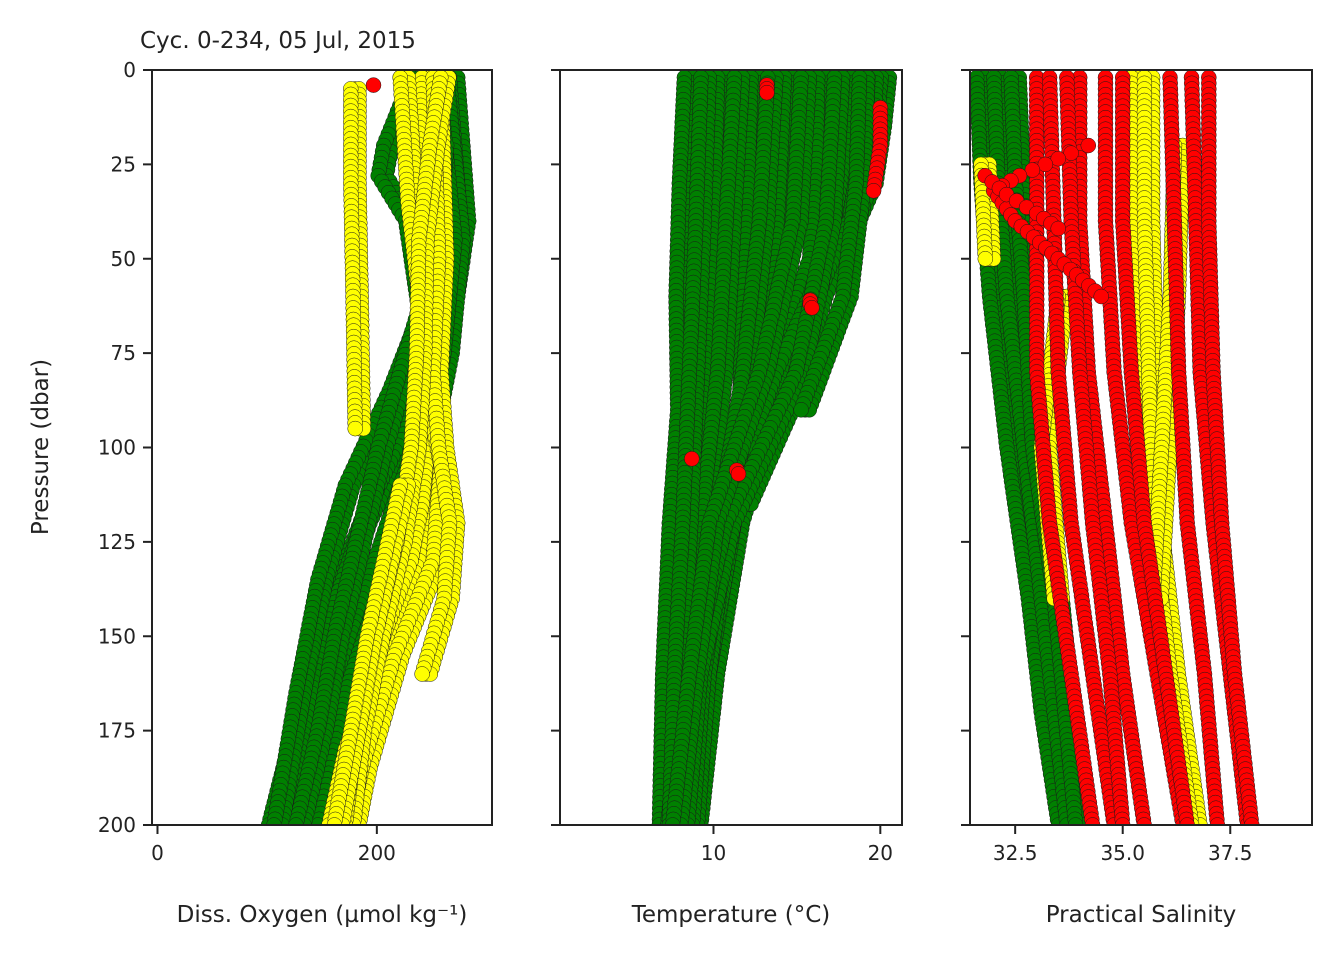 The image size is (1337, 962). Describe the element at coordinates (123, 164) in the screenshot. I see `y-tick-label: 25` at that location.